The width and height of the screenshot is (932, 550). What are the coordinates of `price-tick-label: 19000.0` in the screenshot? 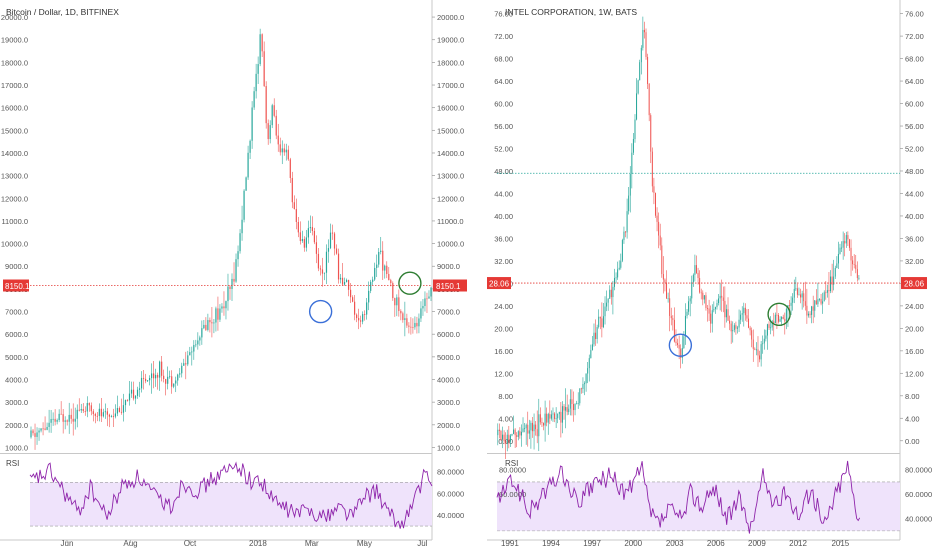 It's located at (450, 40).